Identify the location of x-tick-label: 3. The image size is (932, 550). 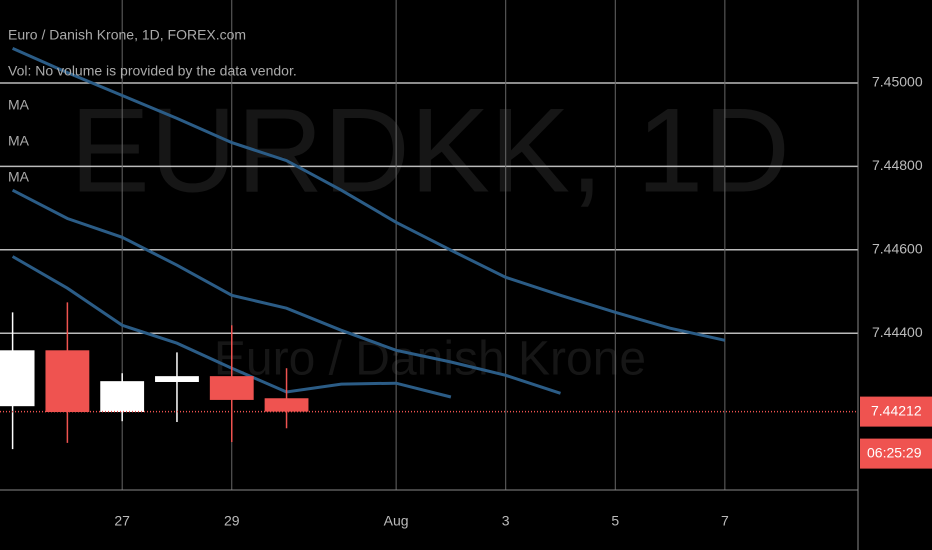
(506, 521).